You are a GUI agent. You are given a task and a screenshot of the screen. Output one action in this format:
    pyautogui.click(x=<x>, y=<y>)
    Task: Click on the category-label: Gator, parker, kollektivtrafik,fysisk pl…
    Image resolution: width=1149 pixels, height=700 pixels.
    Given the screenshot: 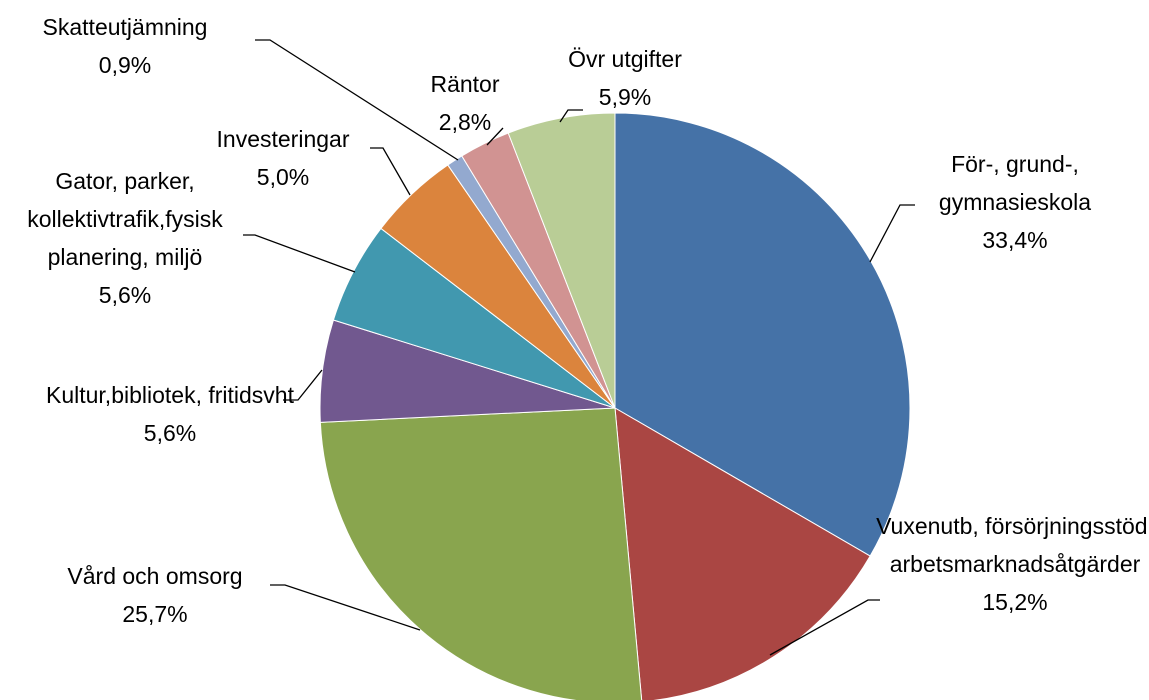 What is the action you would take?
    pyautogui.click(x=125, y=219)
    